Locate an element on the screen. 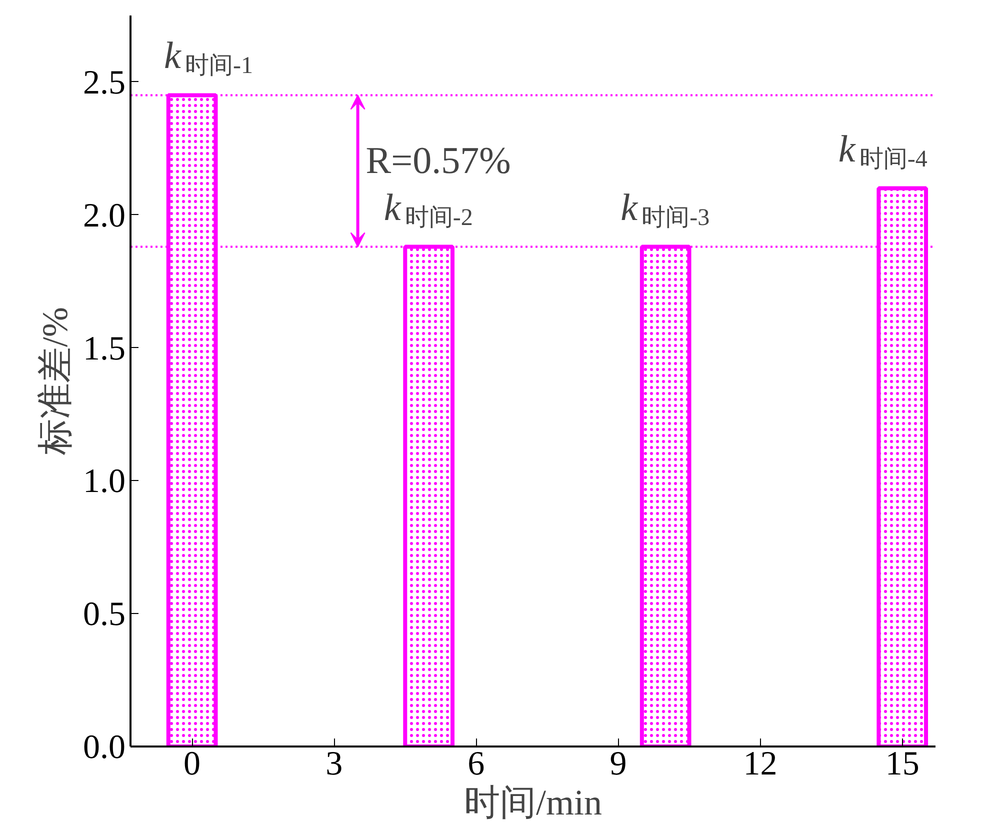 The width and height of the screenshot is (1000, 833). x-tick-label: 3 is located at coordinates (334, 764).